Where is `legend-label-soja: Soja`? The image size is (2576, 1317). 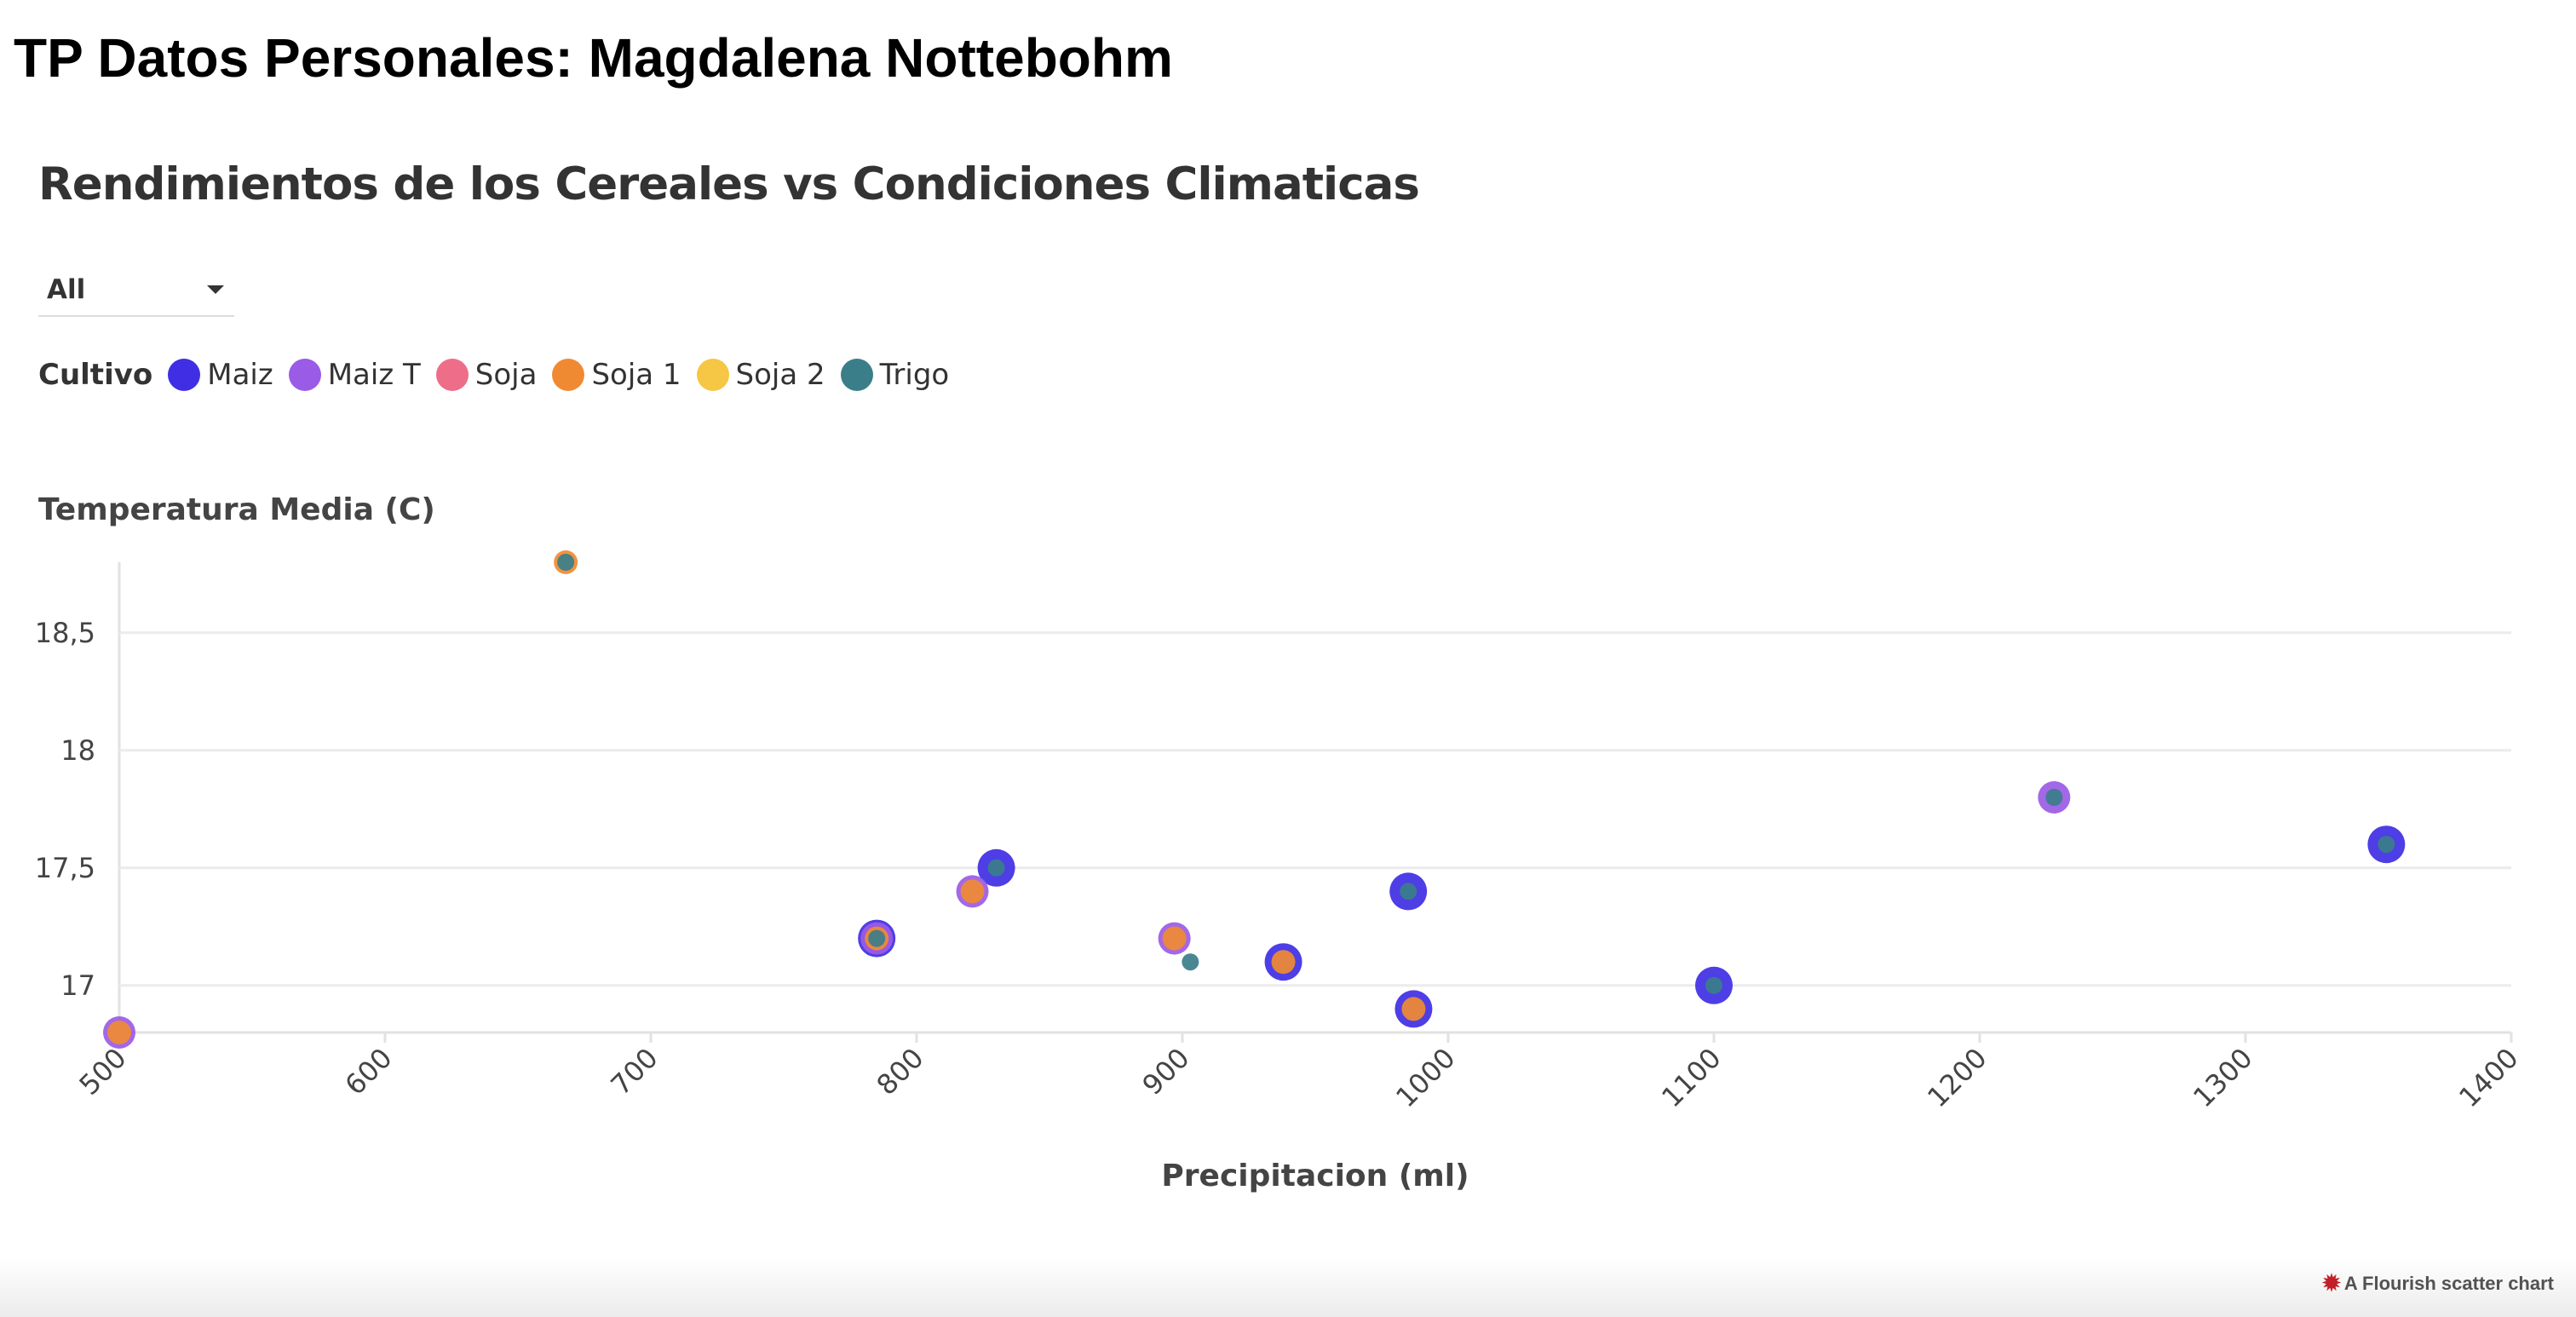 legend-label-soja: Soja is located at coordinates (506, 375).